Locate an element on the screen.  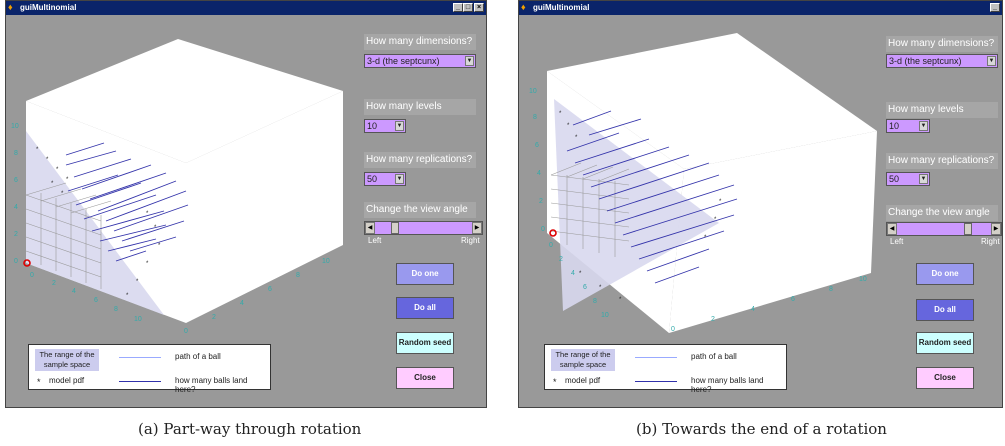
cube-right-face is located at coordinates (773, 232).